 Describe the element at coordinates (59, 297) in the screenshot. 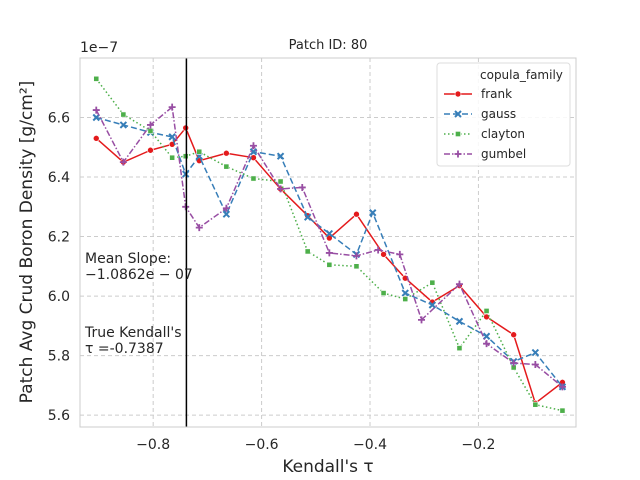

I see `y-tick-label: 6.0` at that location.